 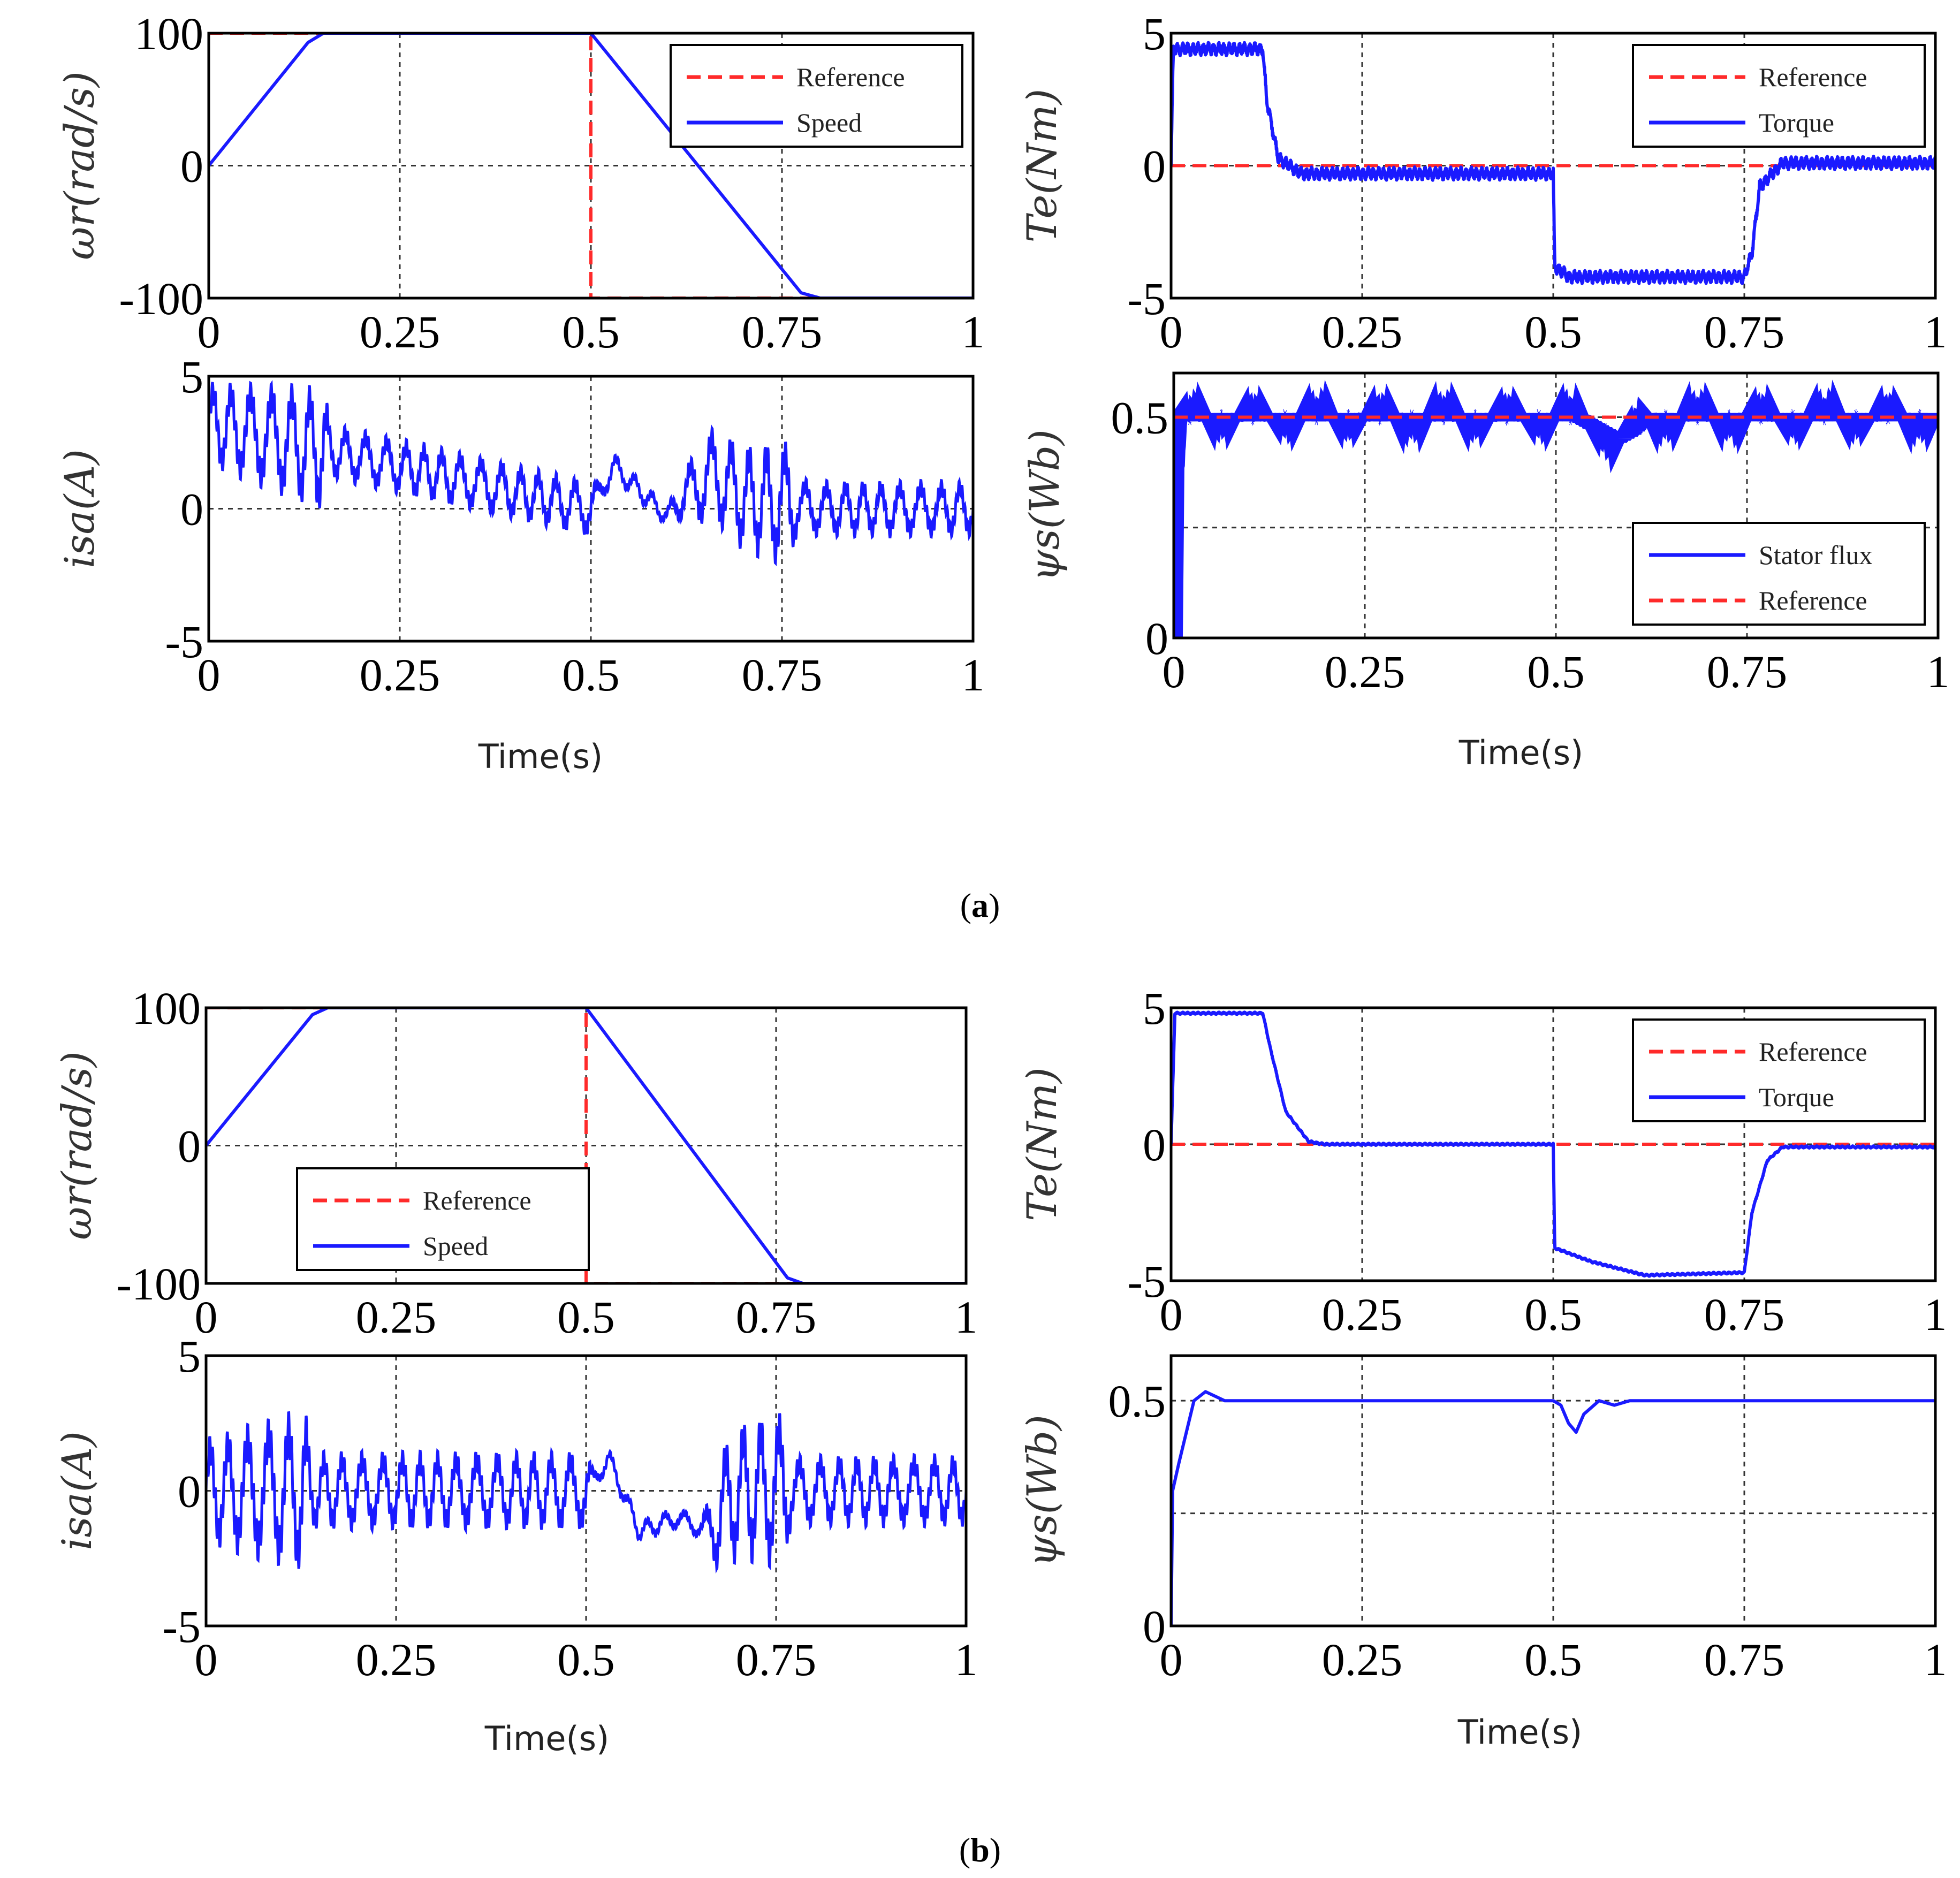 What do you see at coordinates (829, 123) in the screenshot?
I see `legend-label: Speed` at bounding box center [829, 123].